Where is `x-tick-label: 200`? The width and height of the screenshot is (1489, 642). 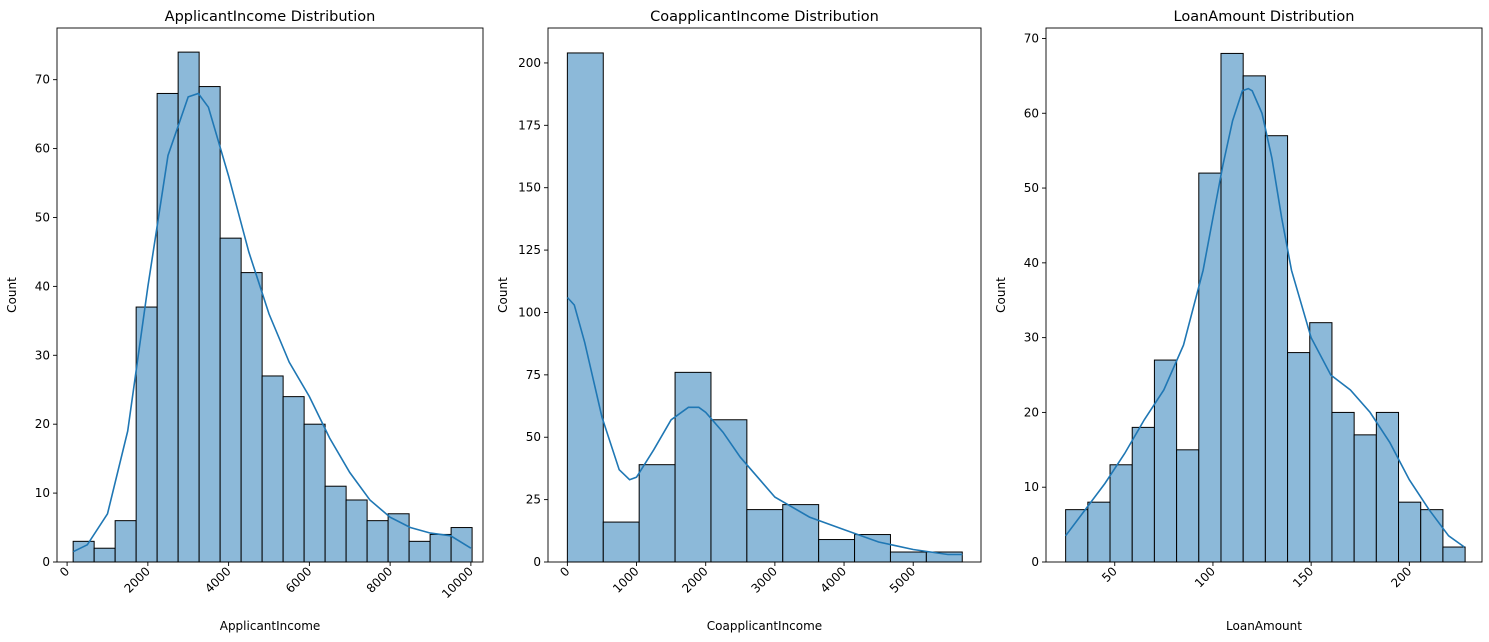 x-tick-label: 200 is located at coordinates (1401, 577).